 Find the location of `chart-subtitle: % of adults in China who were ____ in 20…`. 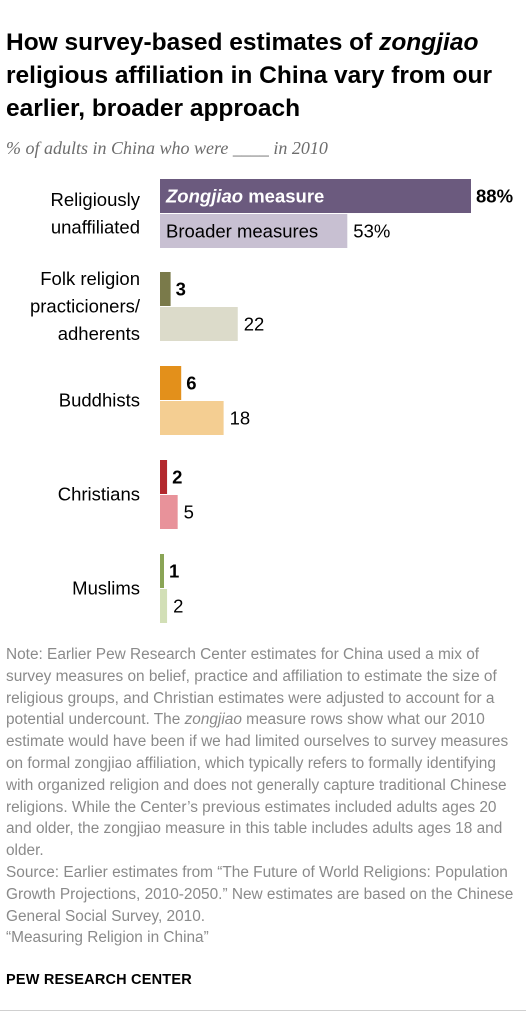

chart-subtitle: % of adults in China who were ____ in 20… is located at coordinates (167, 148).